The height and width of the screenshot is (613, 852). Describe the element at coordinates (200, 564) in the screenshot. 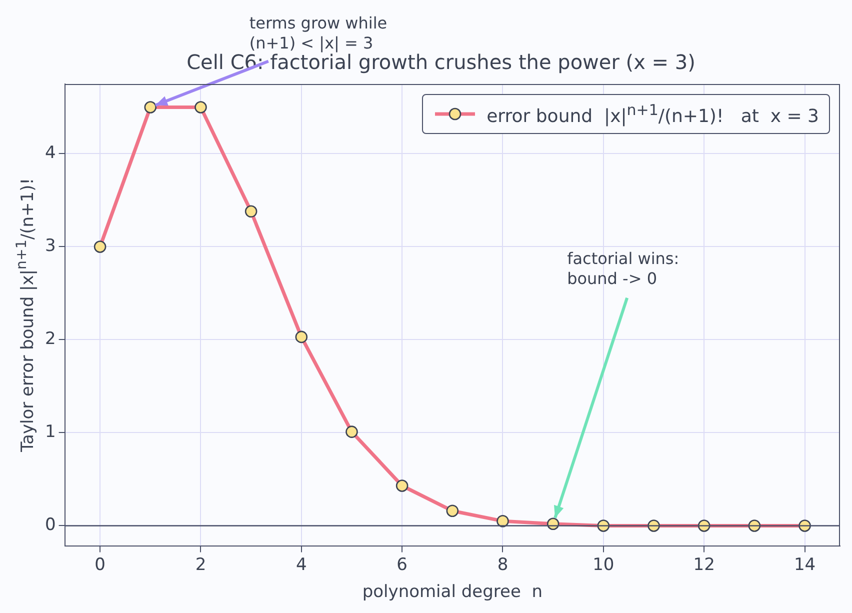

I see `x-tick-label: 2` at that location.